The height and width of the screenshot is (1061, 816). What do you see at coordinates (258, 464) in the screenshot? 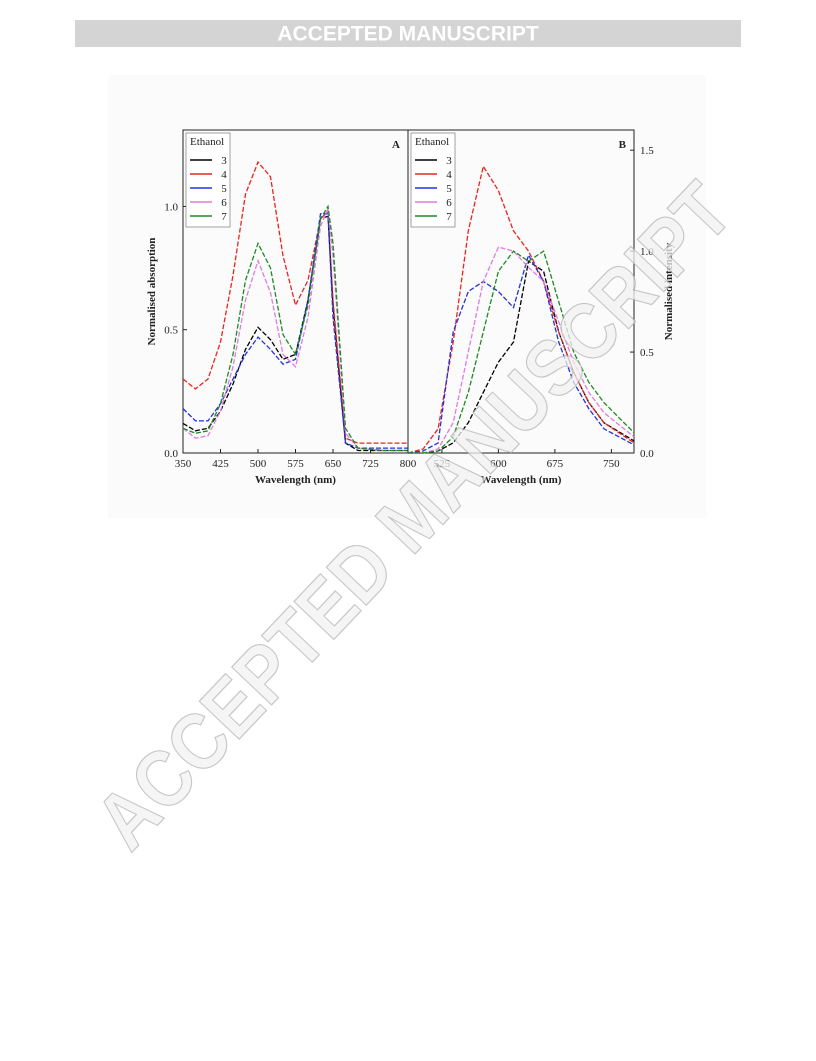
I see `x-tick-label: 500` at bounding box center [258, 464].